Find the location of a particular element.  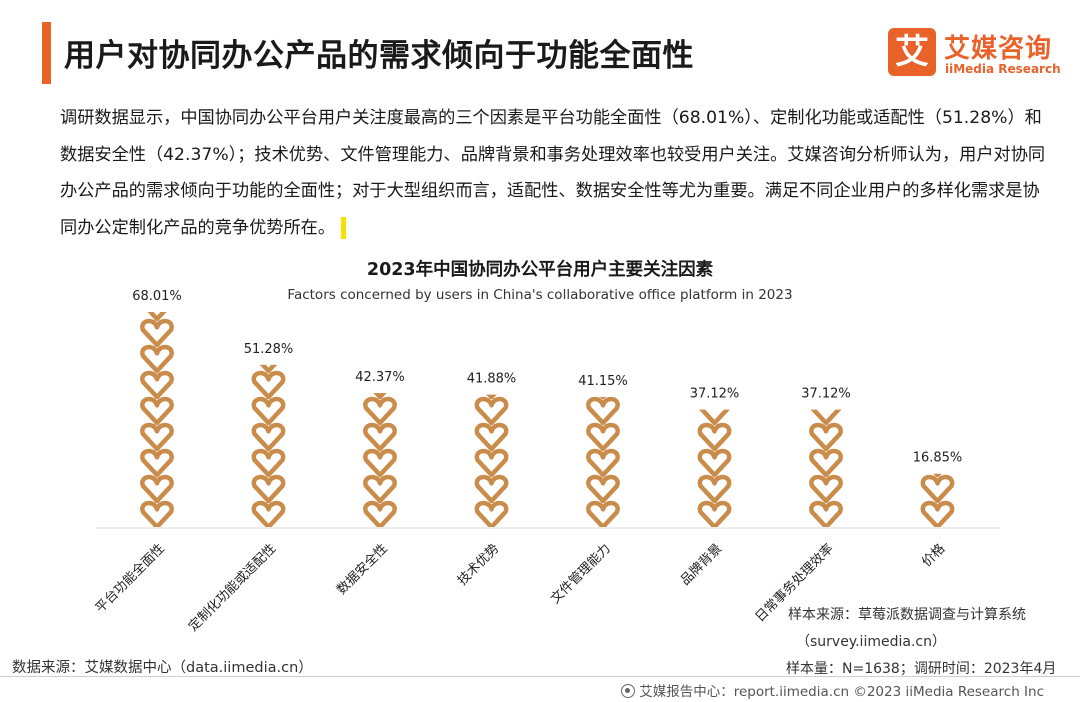

category-label: 技术优势 is located at coordinates (478, 565).